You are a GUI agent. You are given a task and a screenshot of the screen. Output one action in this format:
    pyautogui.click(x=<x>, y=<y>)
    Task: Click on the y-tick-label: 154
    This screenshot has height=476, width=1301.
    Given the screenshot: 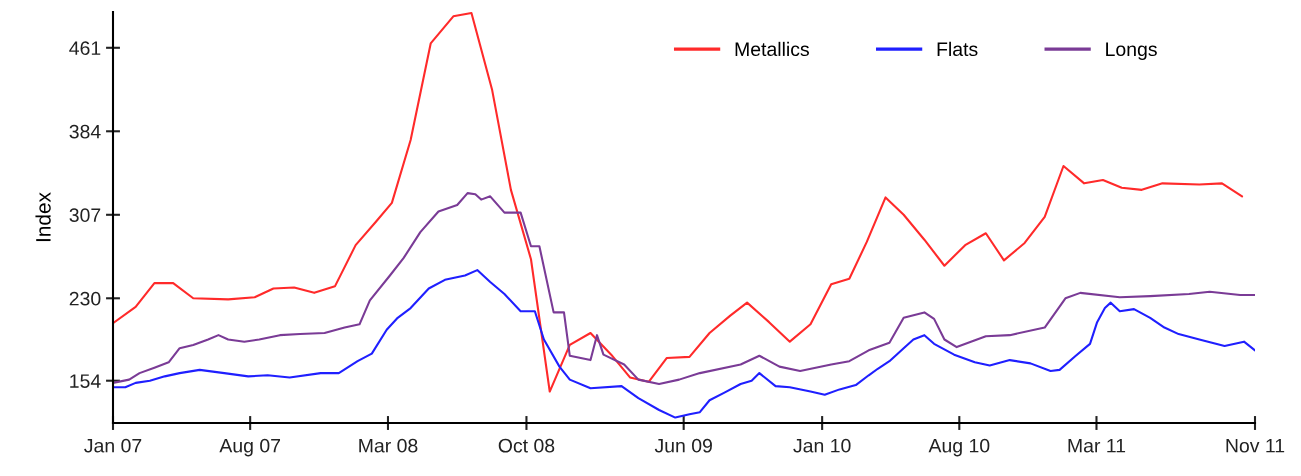 What is the action you would take?
    pyautogui.click(x=85, y=381)
    